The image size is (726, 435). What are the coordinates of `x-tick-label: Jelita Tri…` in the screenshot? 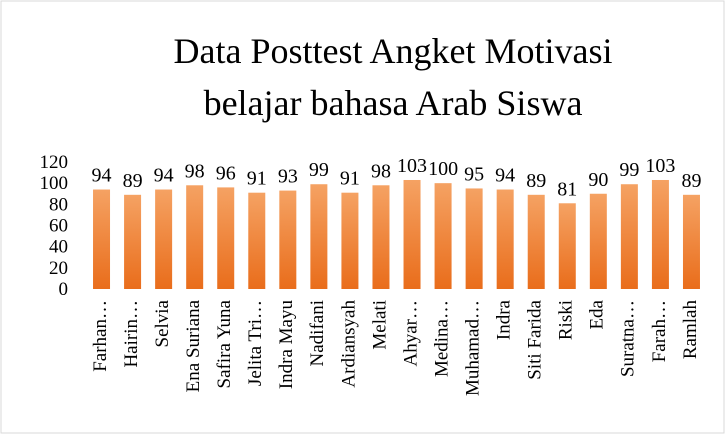 It's located at (255, 343).